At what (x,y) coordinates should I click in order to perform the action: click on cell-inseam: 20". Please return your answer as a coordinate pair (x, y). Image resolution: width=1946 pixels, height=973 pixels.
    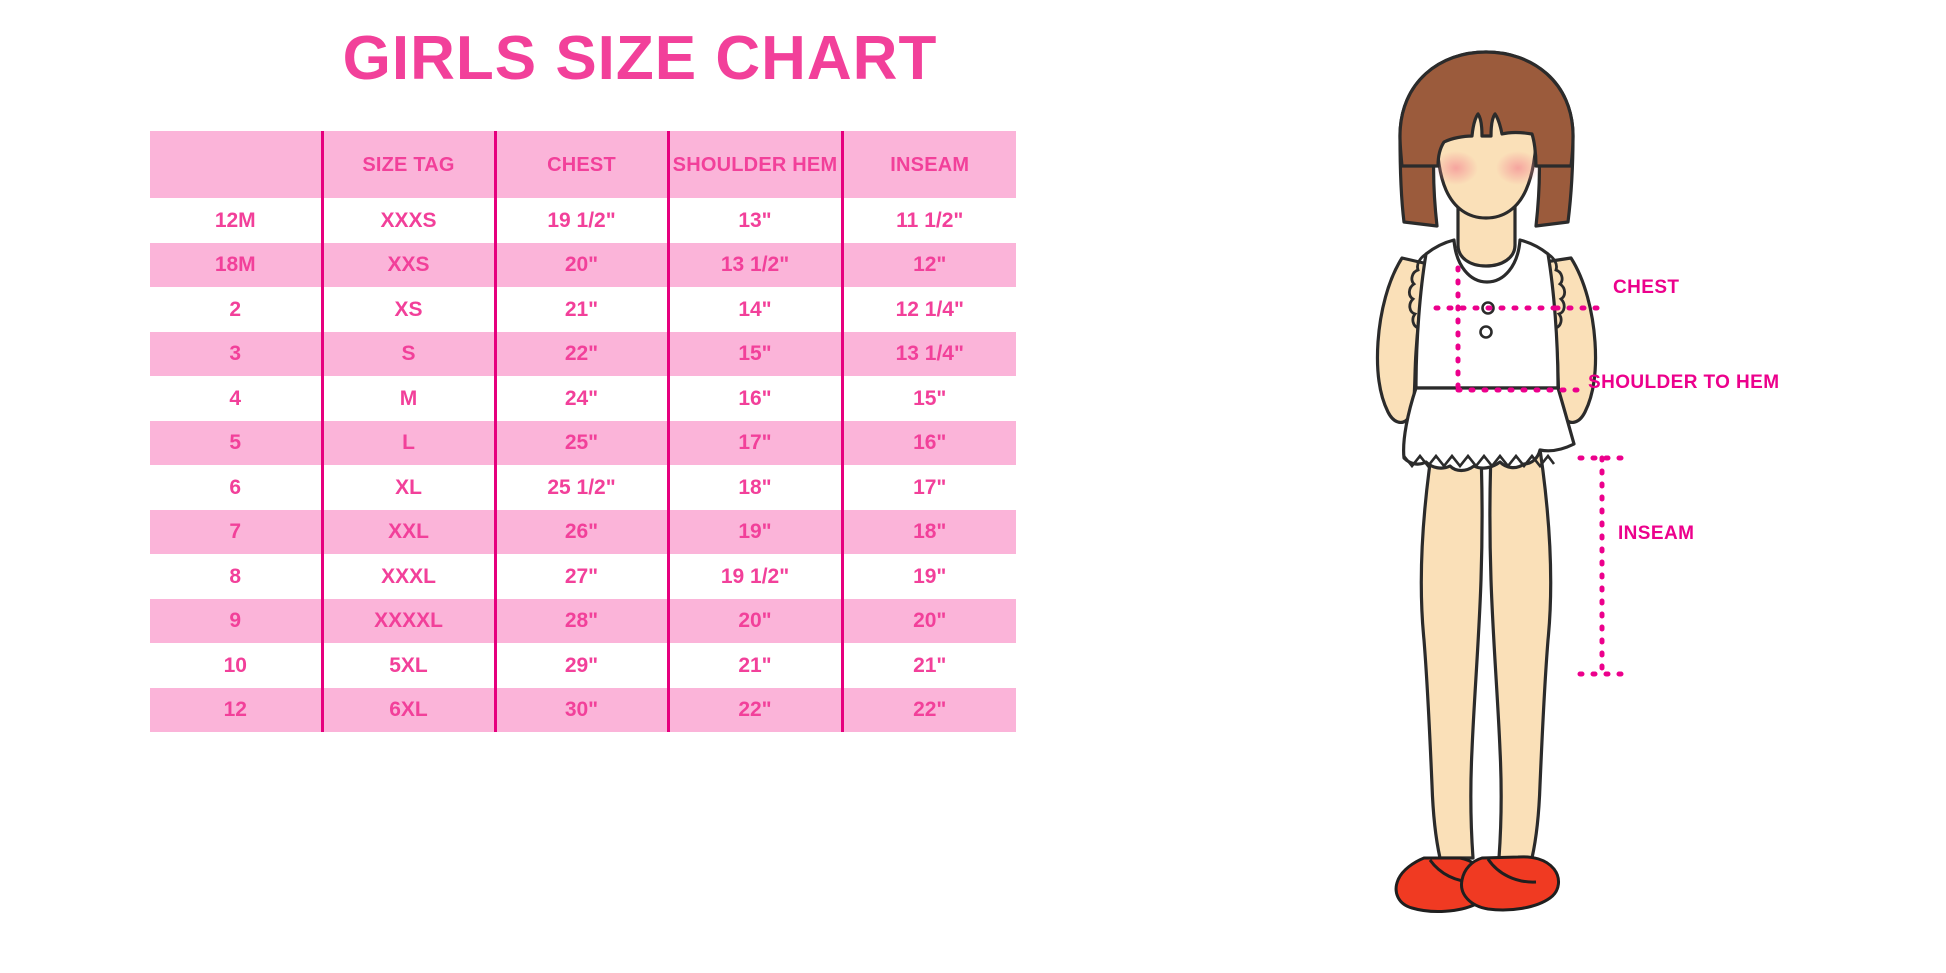
    Looking at the image, I should click on (928, 620).